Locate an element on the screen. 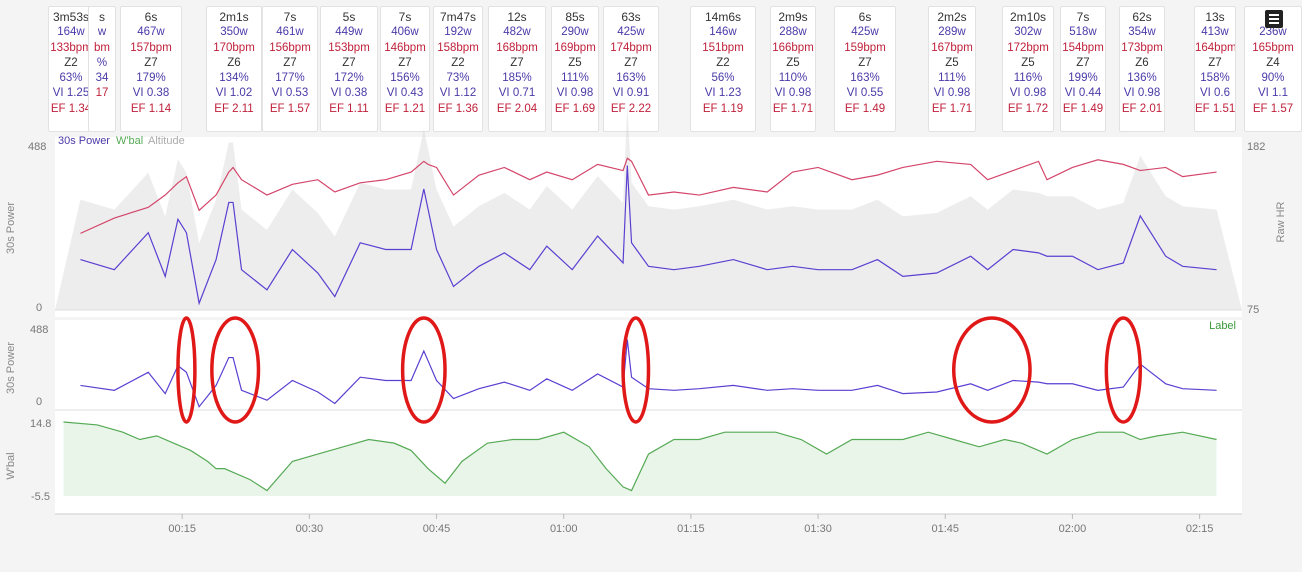  interval-pct: 110% is located at coordinates (793, 78).